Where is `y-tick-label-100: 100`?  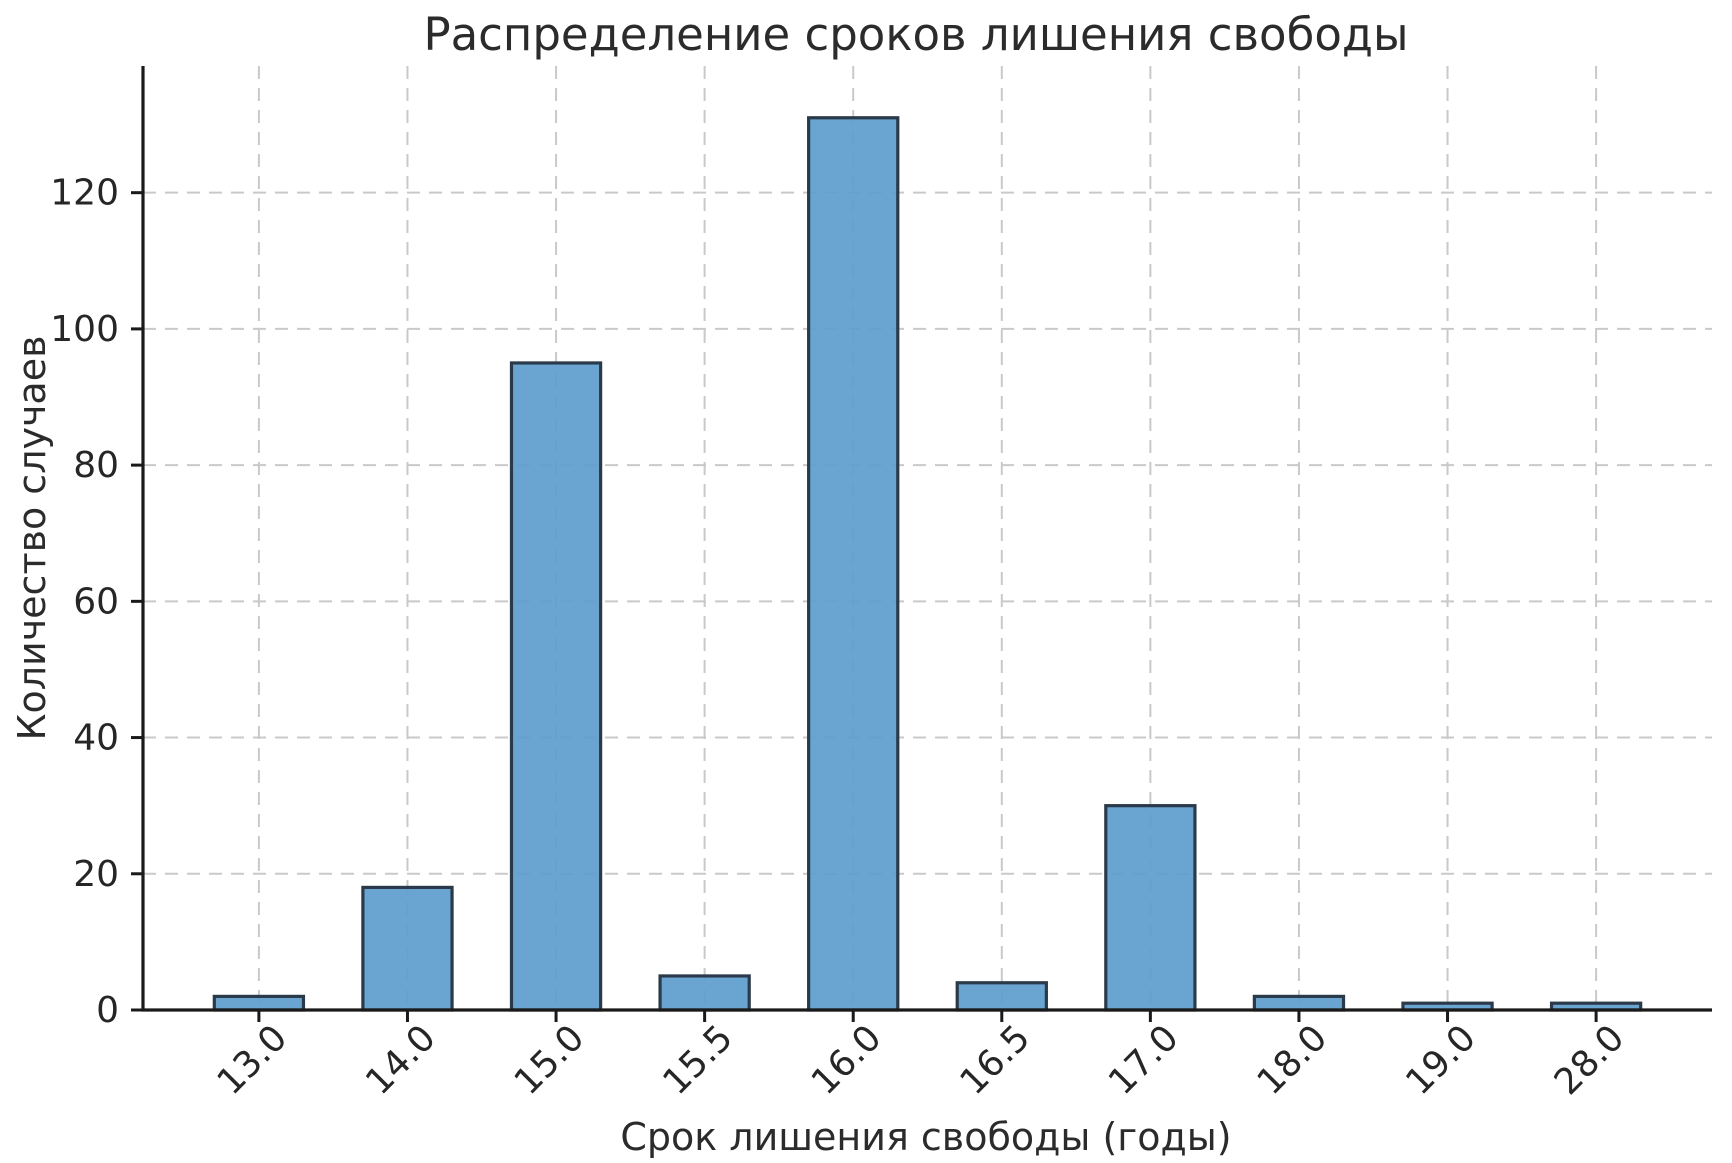
y-tick-label-100: 100 is located at coordinates (84, 329).